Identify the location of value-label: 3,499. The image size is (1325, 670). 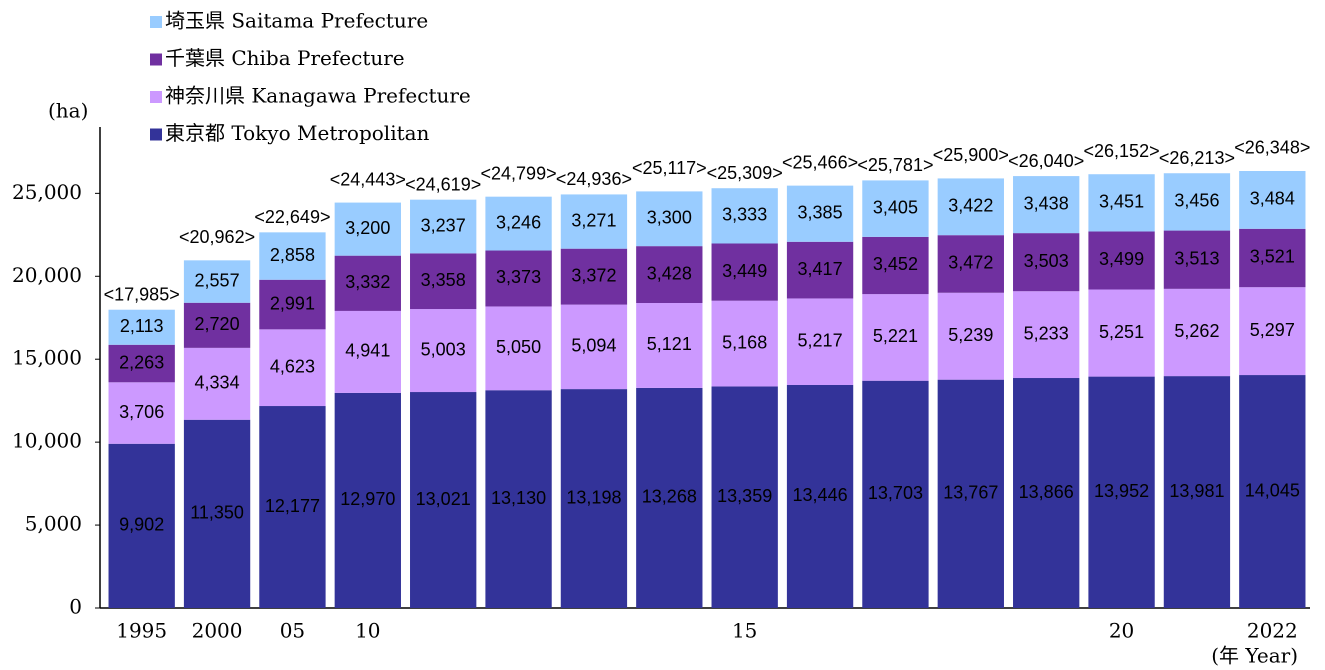
(1121, 259).